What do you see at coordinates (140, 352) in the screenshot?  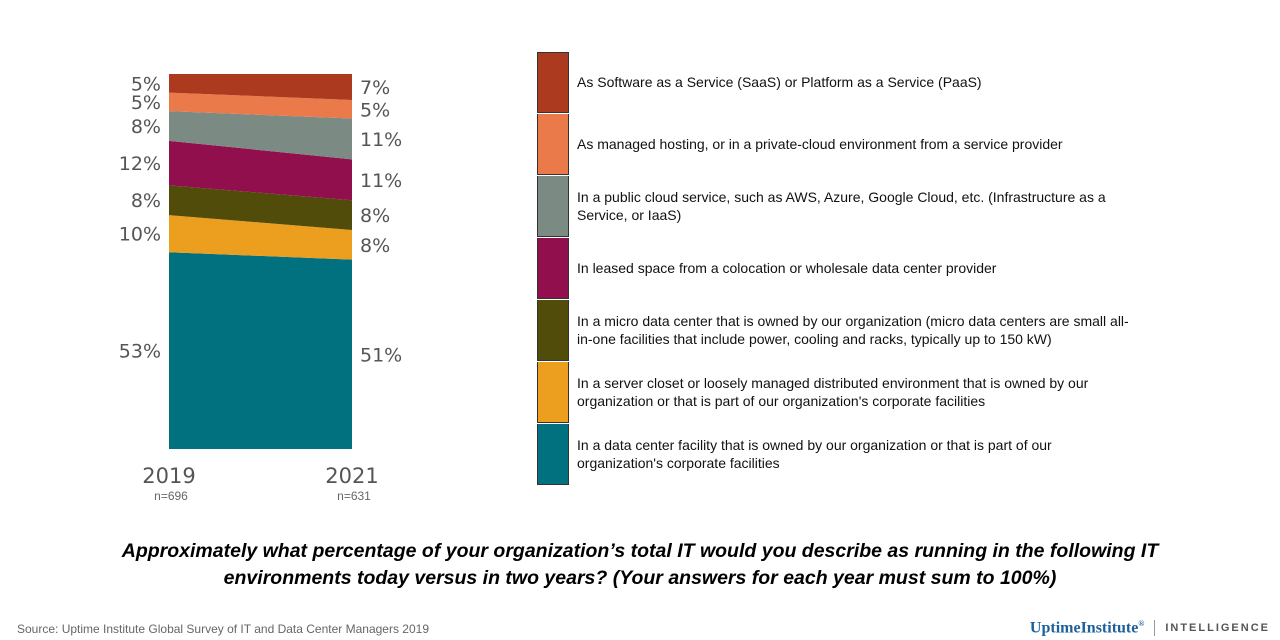 I see `label-2019-band-1: 53%` at bounding box center [140, 352].